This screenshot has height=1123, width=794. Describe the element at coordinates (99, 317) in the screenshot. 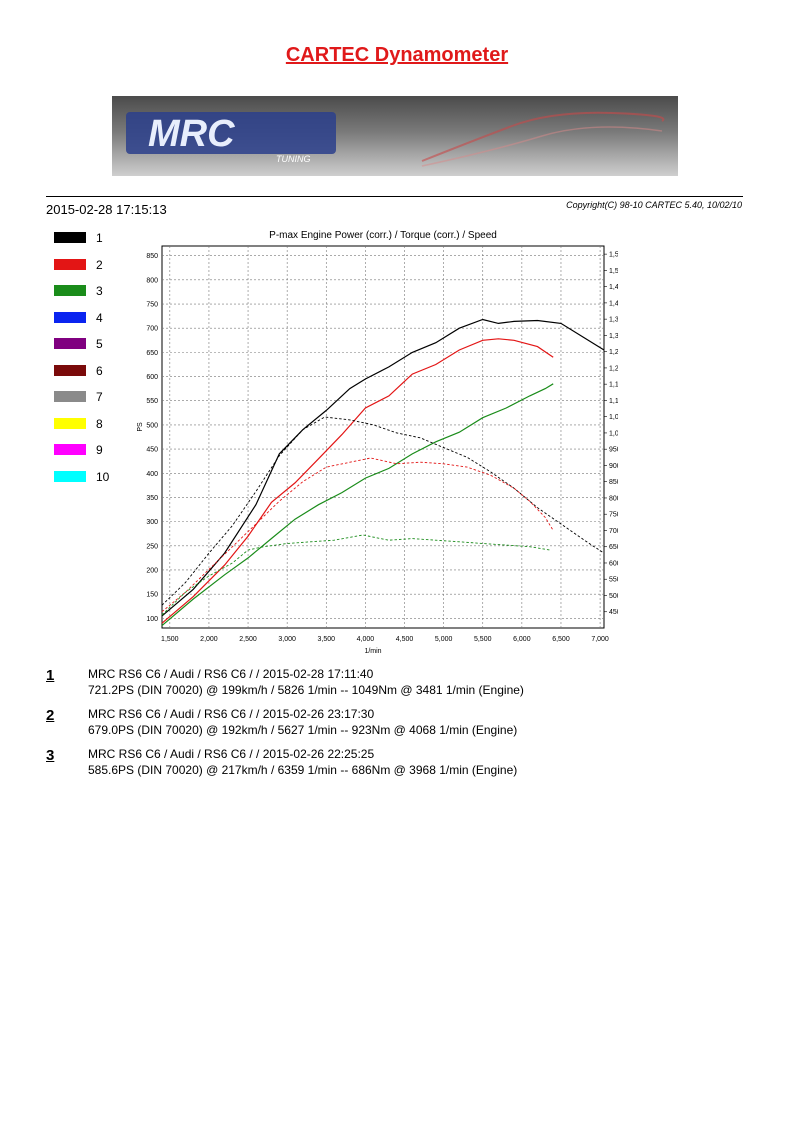

I see `legend-label: 4` at that location.